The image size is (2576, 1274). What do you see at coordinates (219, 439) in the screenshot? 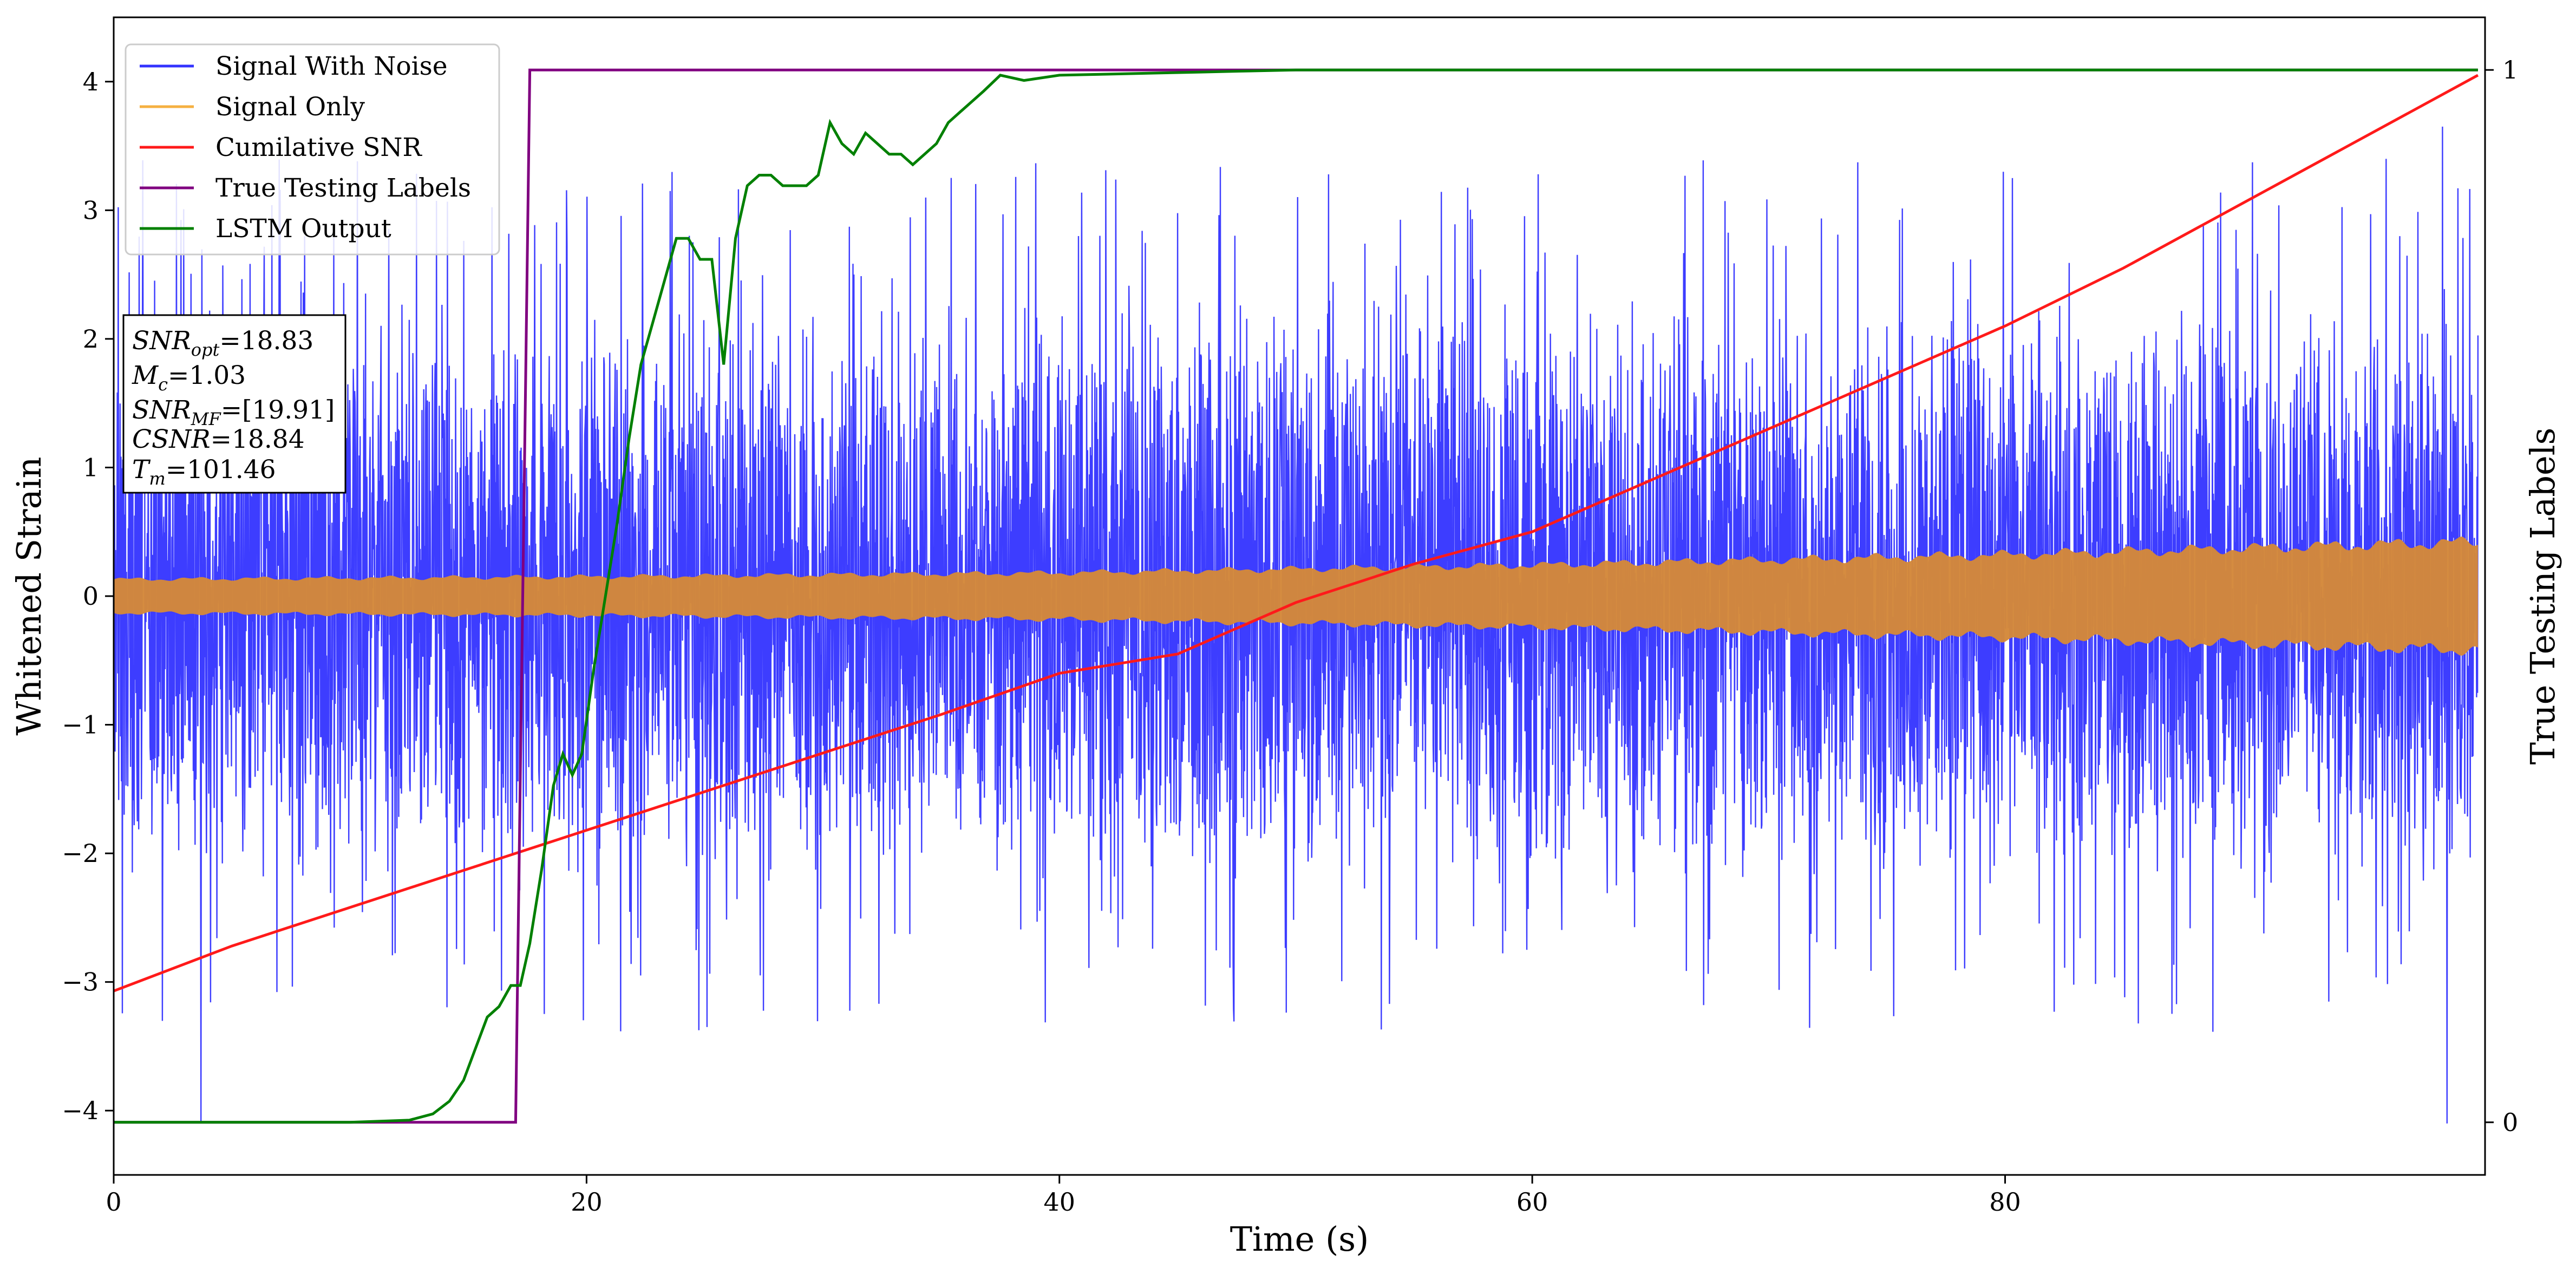
I see `annotation-csnr: CSNR=18.84` at bounding box center [219, 439].